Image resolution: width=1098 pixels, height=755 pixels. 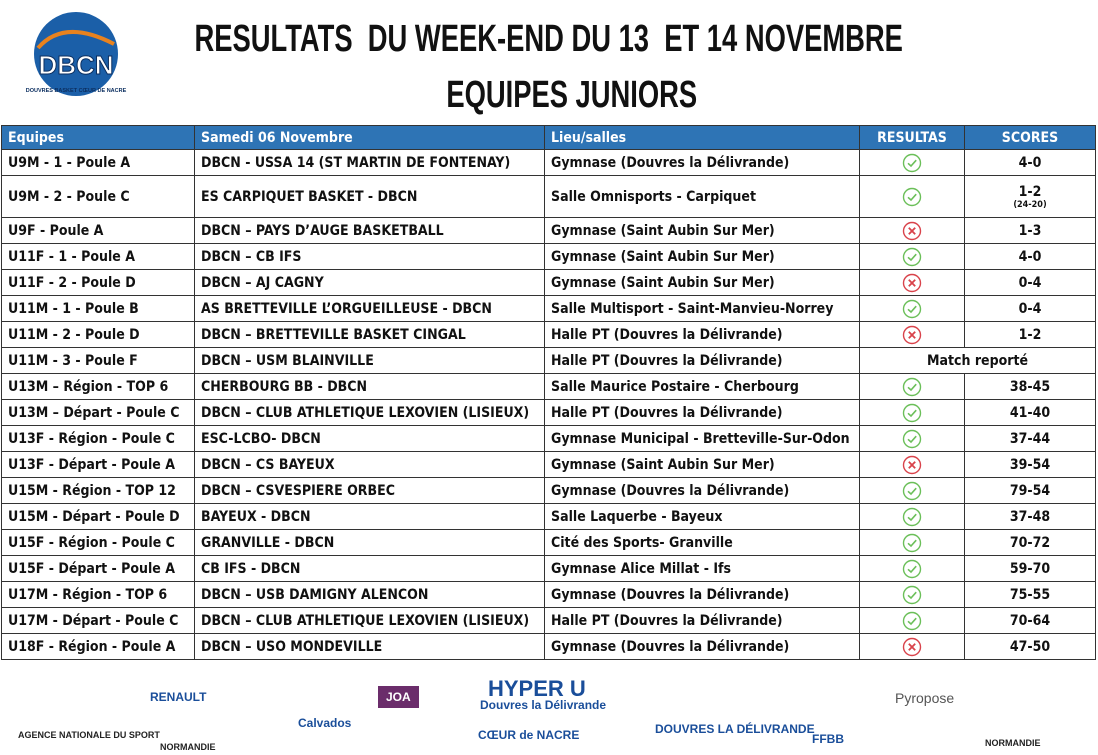 What do you see at coordinates (572, 95) in the screenshot?
I see `subtitle: EQUIPES JUNIORS` at bounding box center [572, 95].